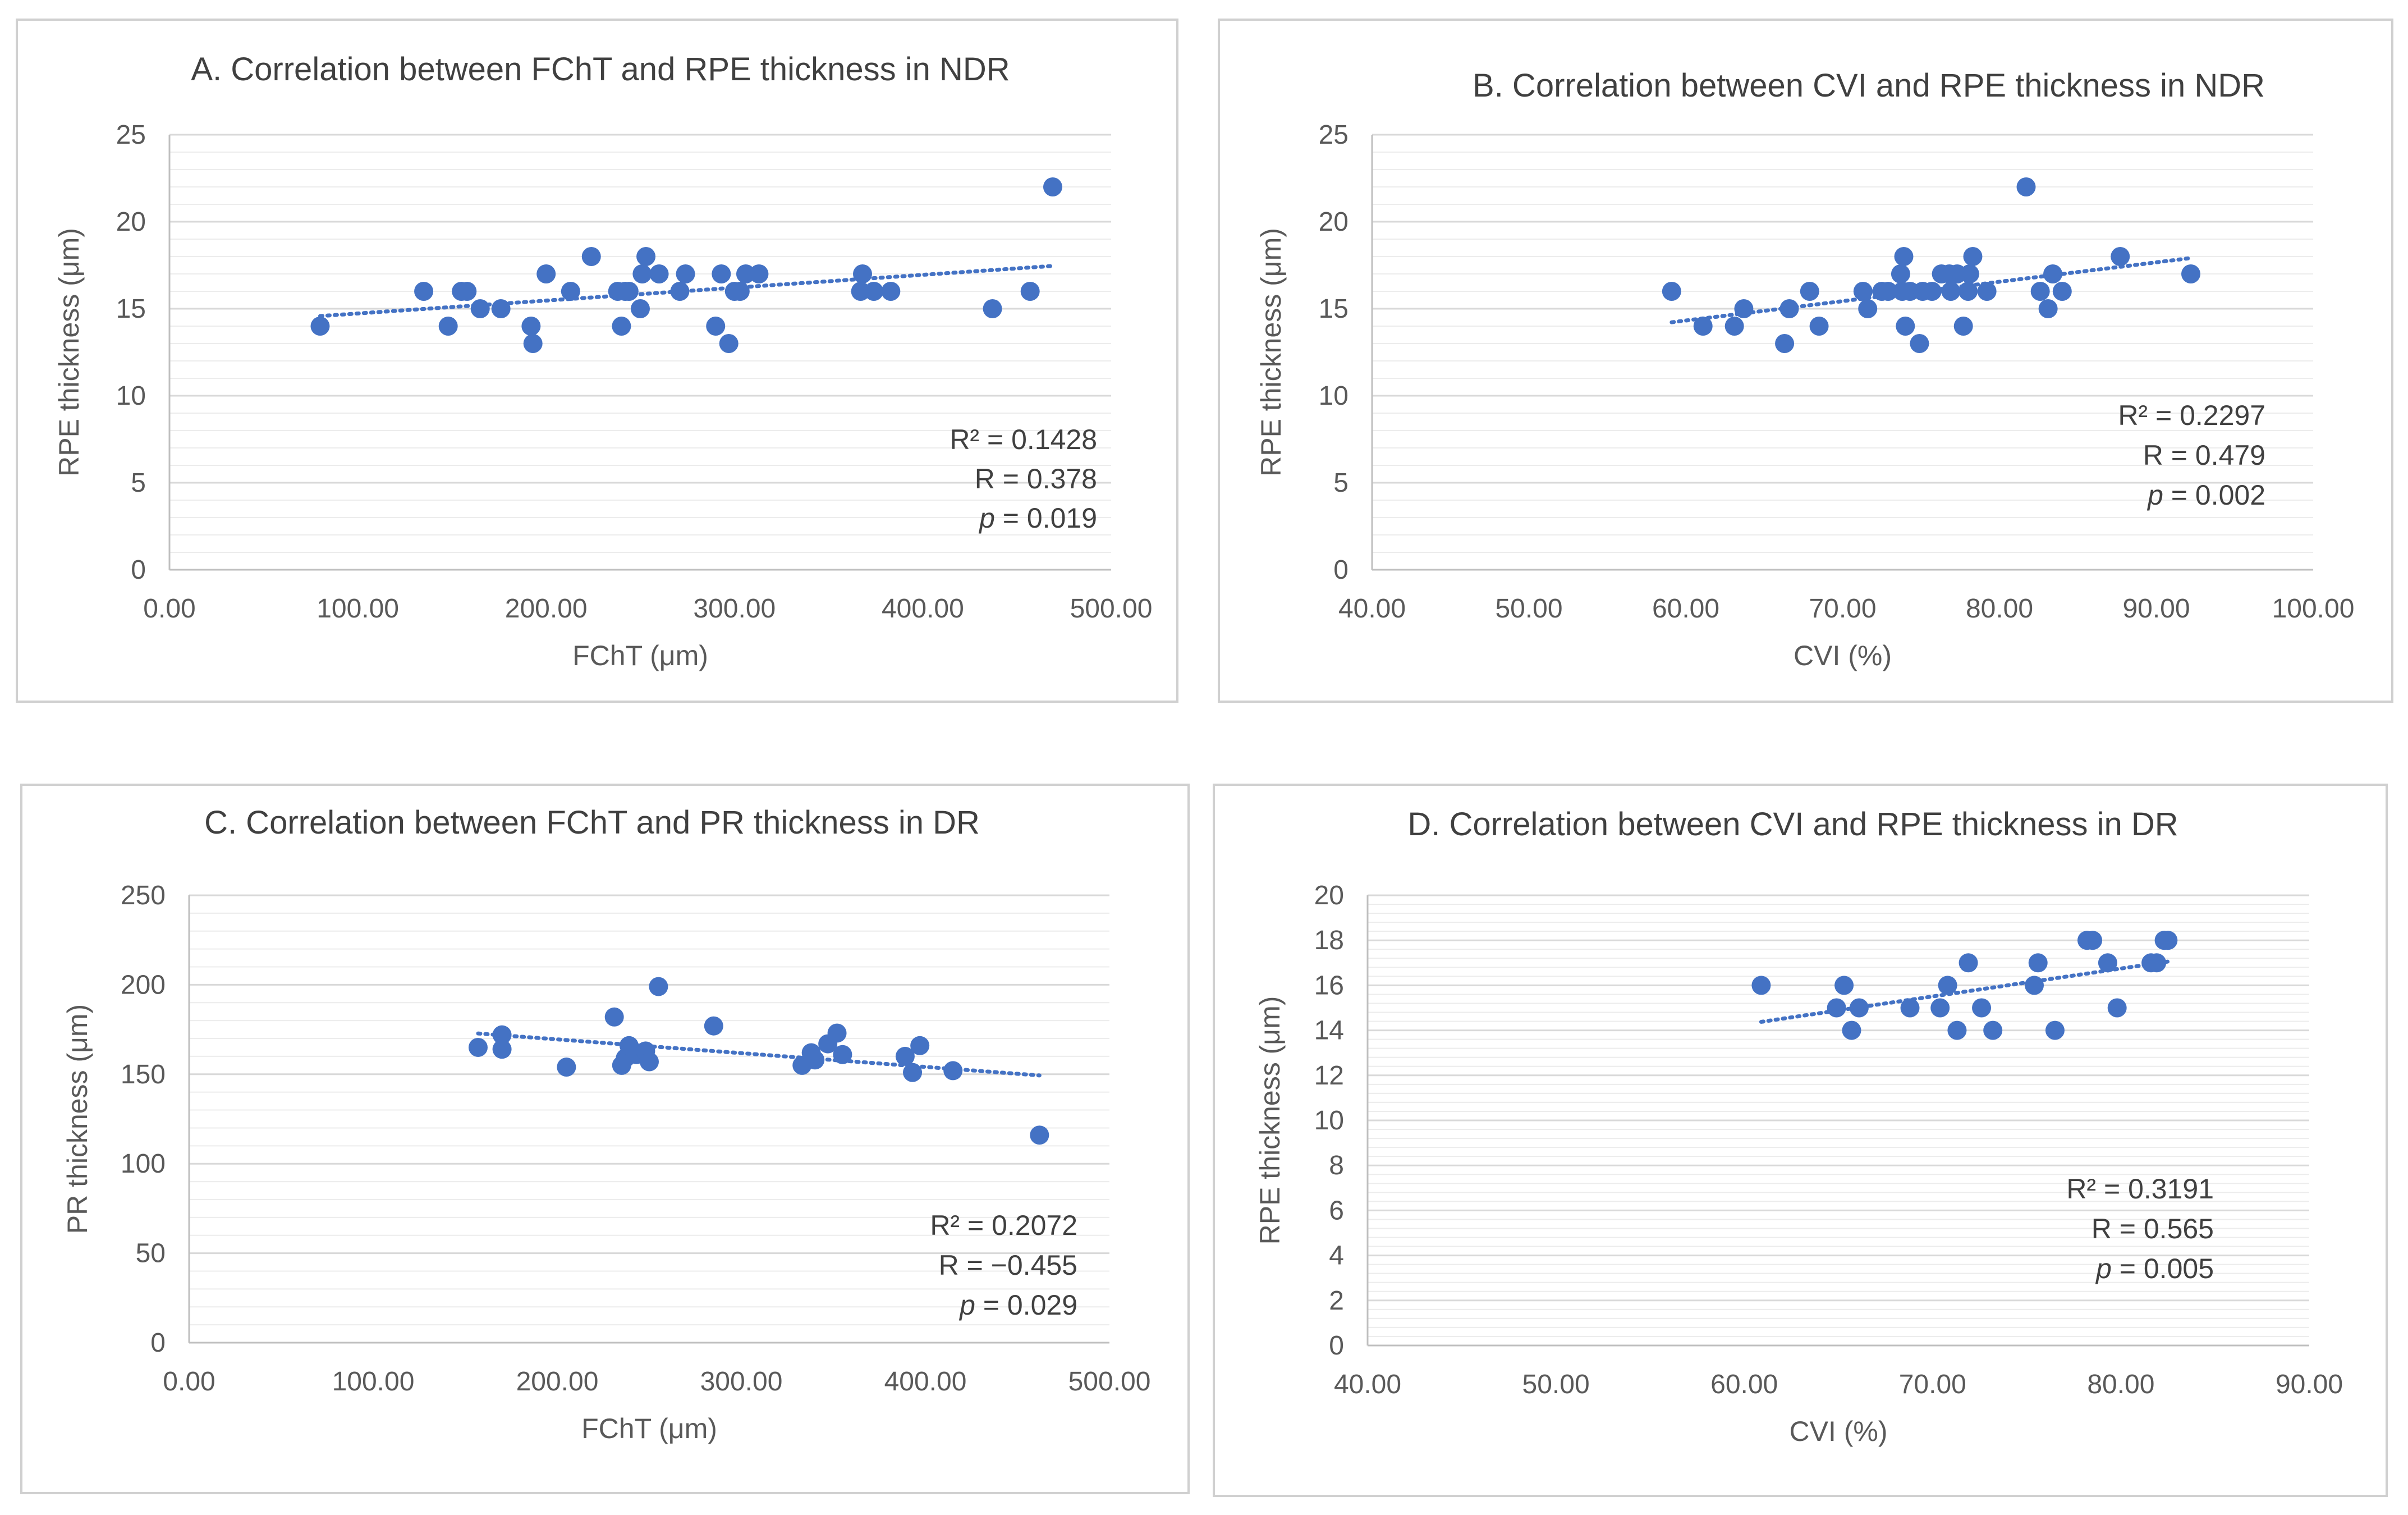 This screenshot has height=1515, width=2408. What do you see at coordinates (151, 1254) in the screenshot?
I see `y-tick-label: 50` at bounding box center [151, 1254].